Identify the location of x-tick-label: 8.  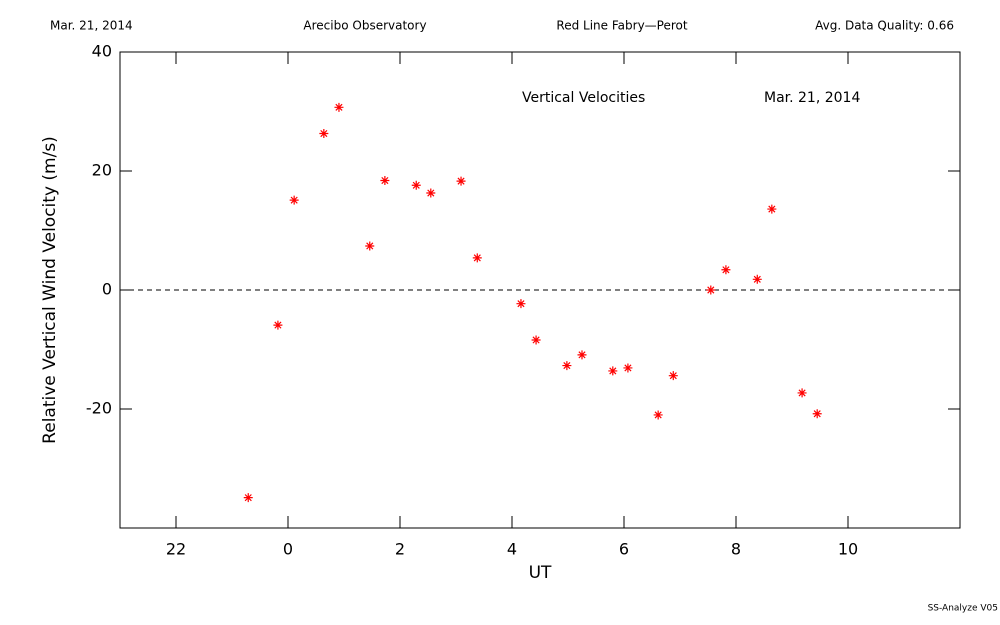
(736, 549).